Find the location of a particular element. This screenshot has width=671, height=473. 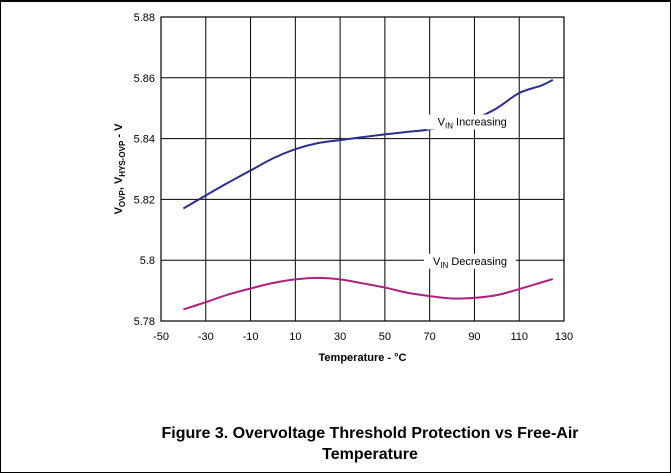

y-axis-label-v1: V is located at coordinates (119, 210).